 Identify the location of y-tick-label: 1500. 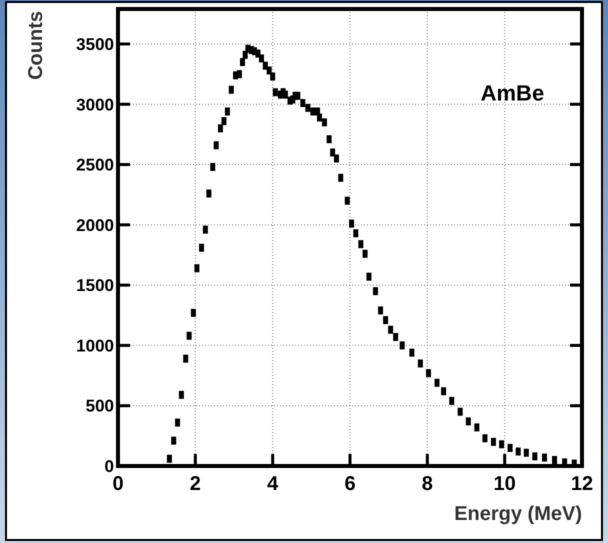
(95, 286).